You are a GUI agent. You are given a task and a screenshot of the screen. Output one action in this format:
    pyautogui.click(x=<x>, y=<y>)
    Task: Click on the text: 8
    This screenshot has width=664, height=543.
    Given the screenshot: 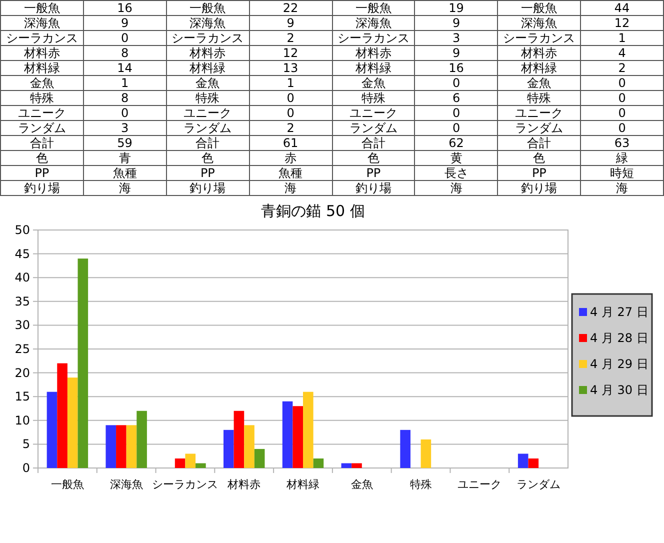 What is the action you would take?
    pyautogui.click(x=124, y=53)
    